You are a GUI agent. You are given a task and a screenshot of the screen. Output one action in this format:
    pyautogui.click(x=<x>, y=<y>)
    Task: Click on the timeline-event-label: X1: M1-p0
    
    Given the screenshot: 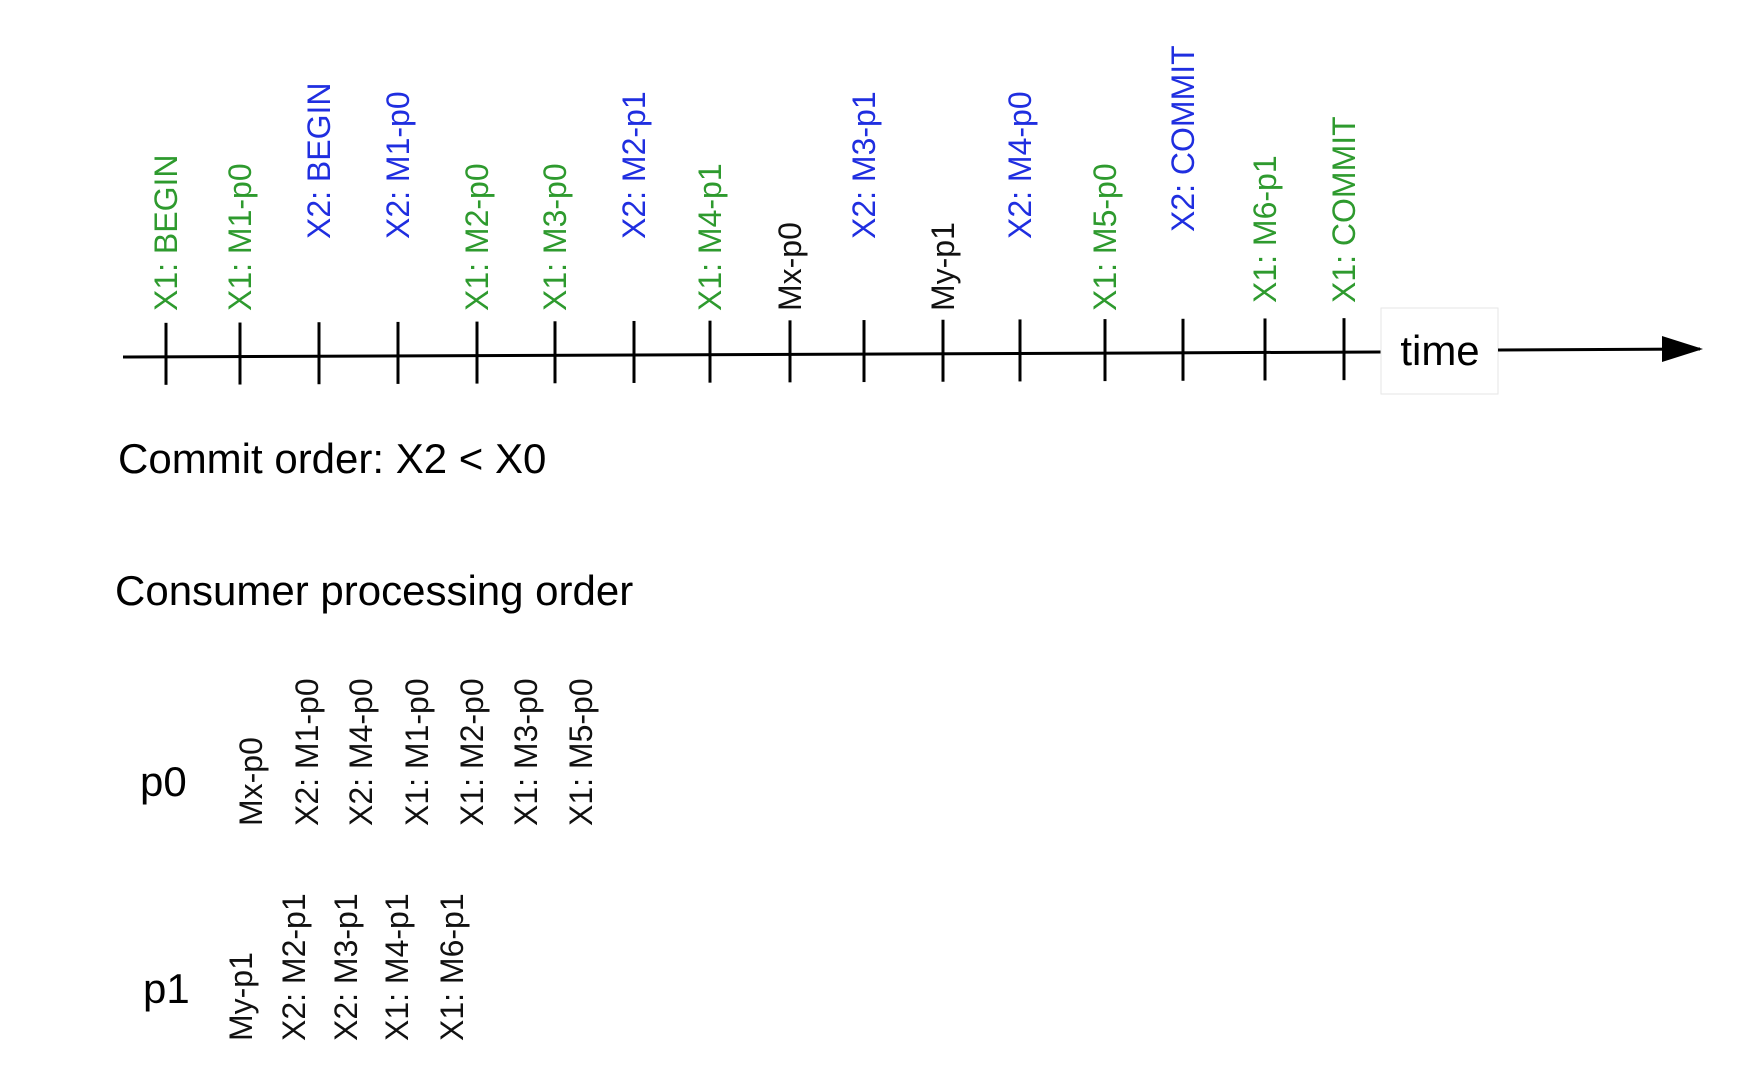 What is the action you would take?
    pyautogui.click(x=240, y=237)
    